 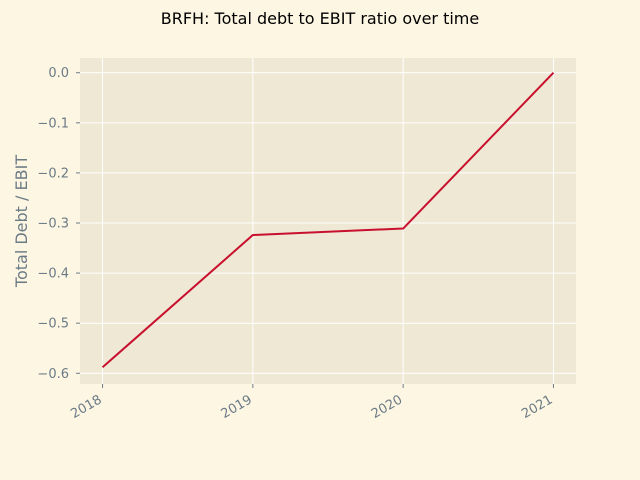 What do you see at coordinates (53, 274) in the screenshot?
I see `y-tick-label: −0.4` at bounding box center [53, 274].